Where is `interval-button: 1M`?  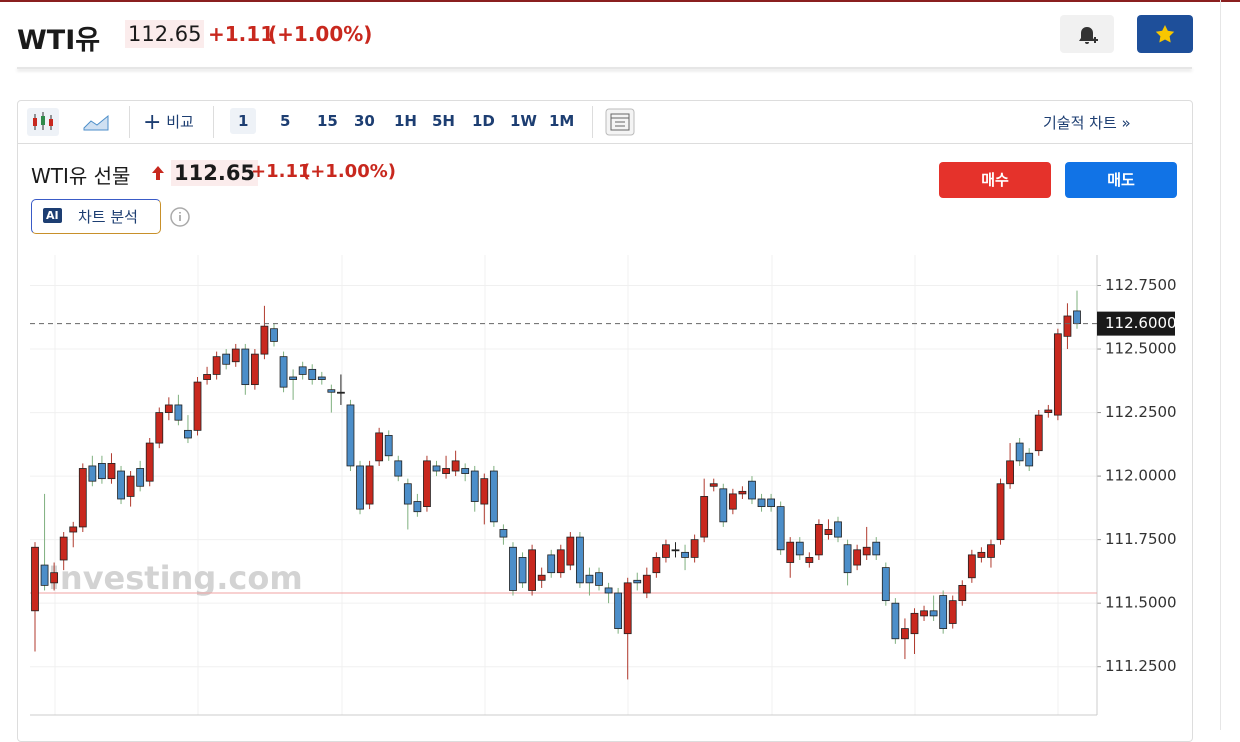
interval-button: 1M is located at coordinates (562, 121).